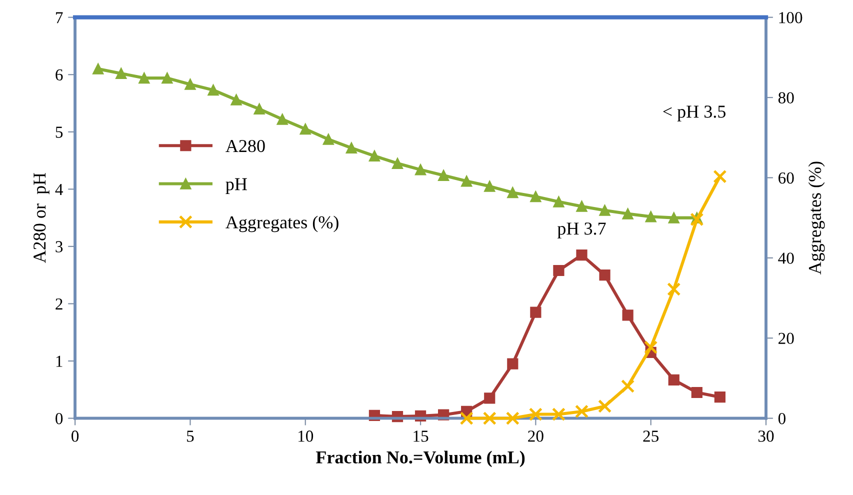  Describe the element at coordinates (651, 436) in the screenshot. I see `x-tick-label: 25` at that location.